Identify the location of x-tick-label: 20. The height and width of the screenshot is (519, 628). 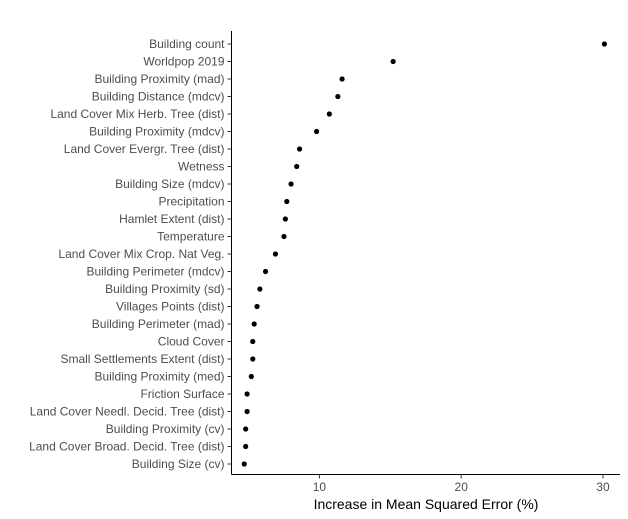
(462, 487).